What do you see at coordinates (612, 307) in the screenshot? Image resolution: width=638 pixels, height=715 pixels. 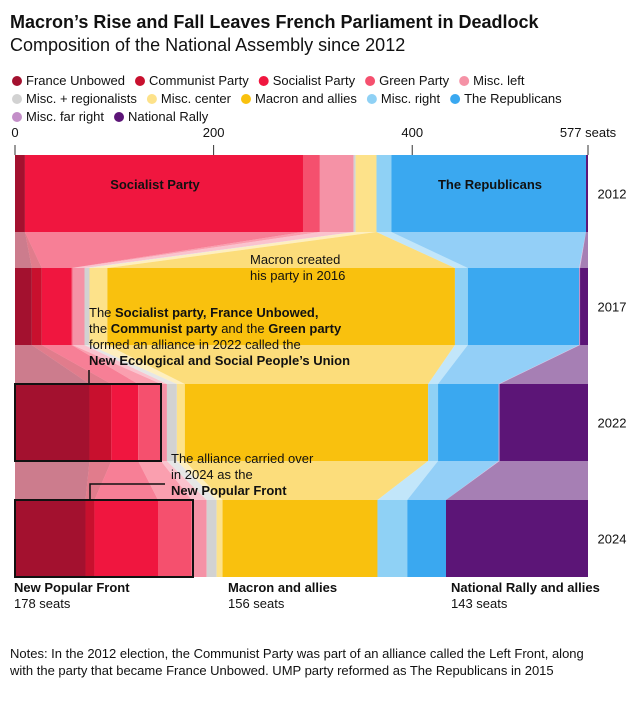 I see `year-label: 2017` at bounding box center [612, 307].